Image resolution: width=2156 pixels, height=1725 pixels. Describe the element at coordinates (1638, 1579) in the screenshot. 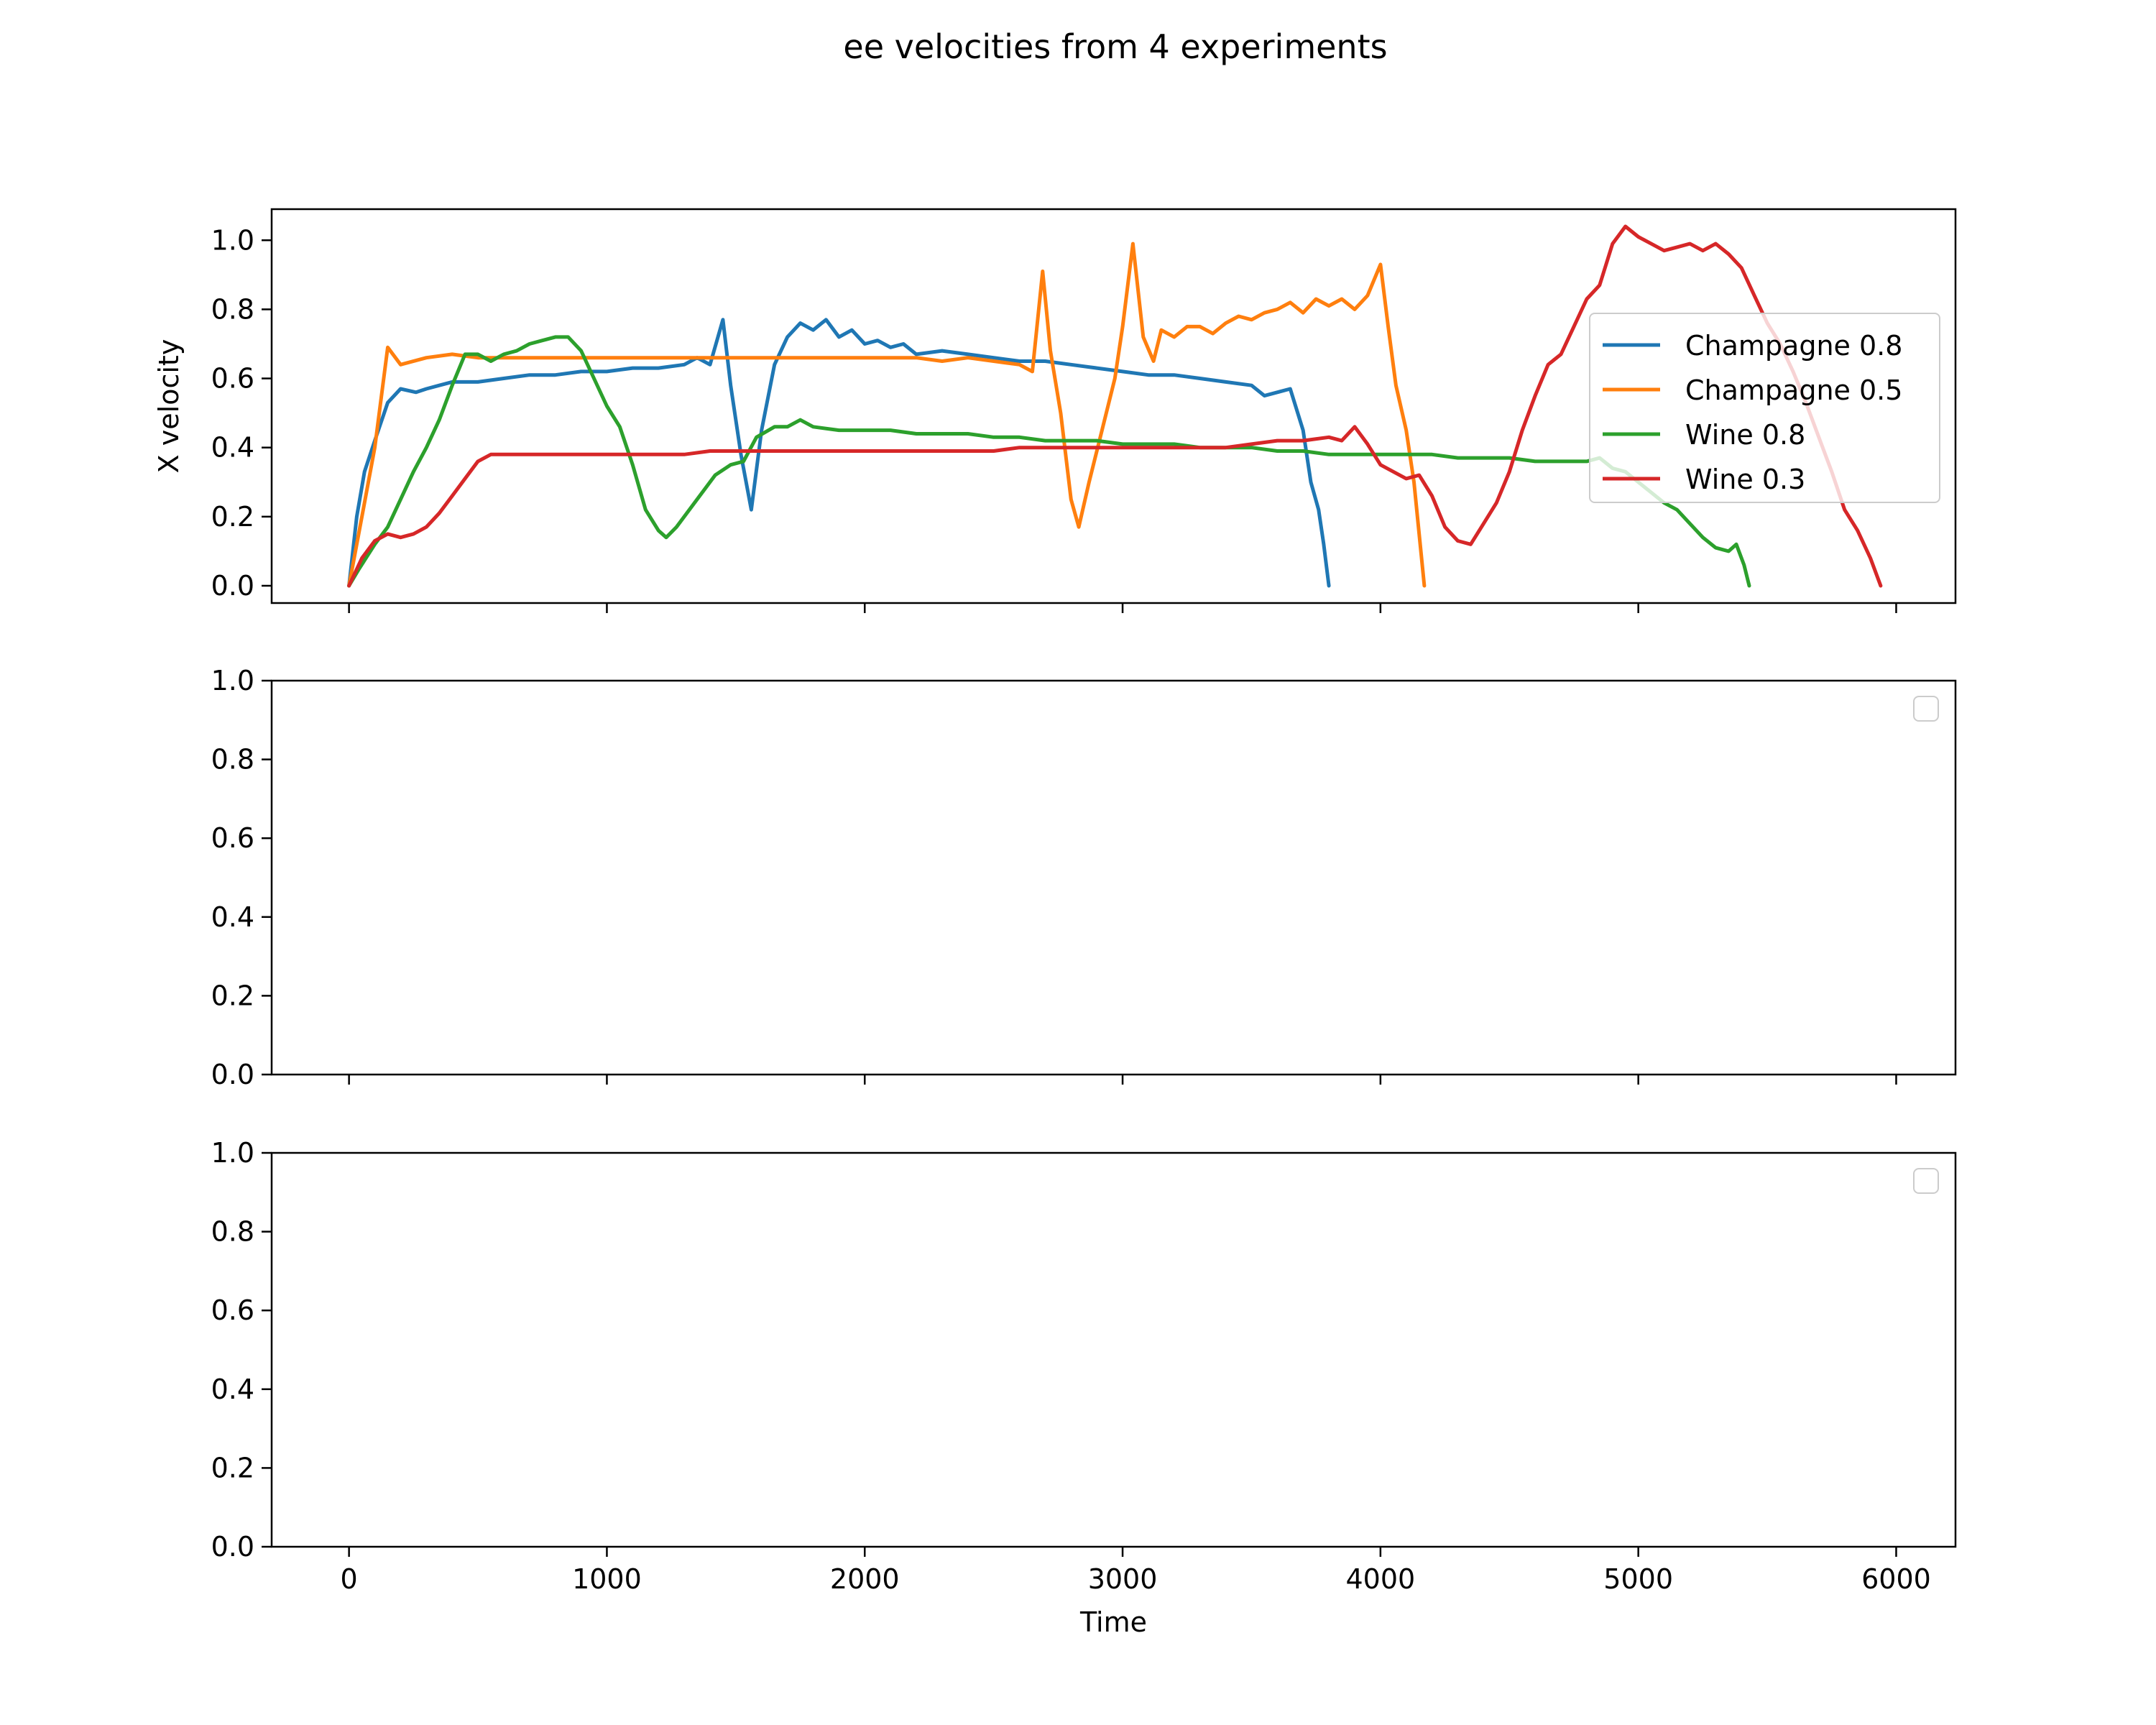

I see `x-tick-label: 5000` at that location.